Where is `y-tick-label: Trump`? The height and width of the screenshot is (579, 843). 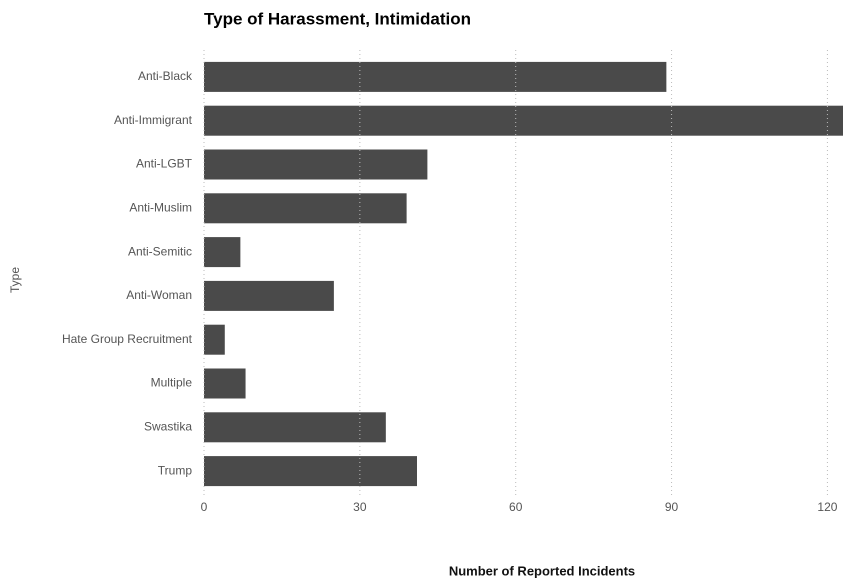
y-tick-label: Trump is located at coordinates (175, 470).